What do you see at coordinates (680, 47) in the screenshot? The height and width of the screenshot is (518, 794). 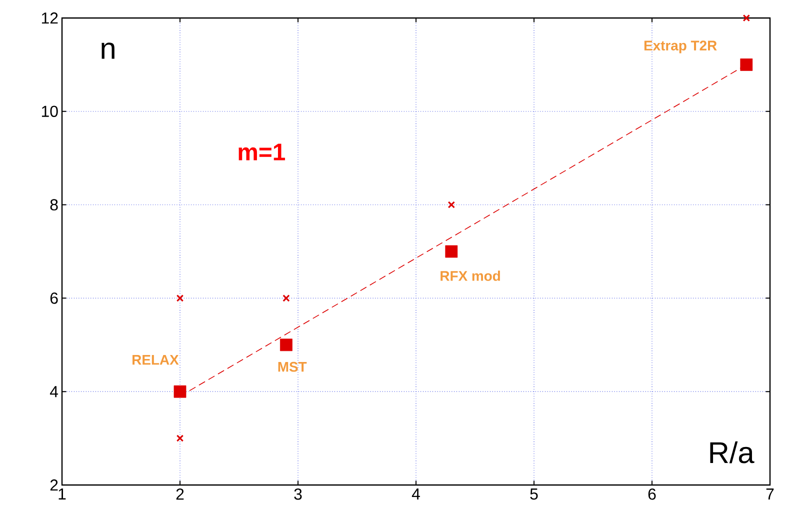 I see `annotation: Extrap T2R` at bounding box center [680, 47].